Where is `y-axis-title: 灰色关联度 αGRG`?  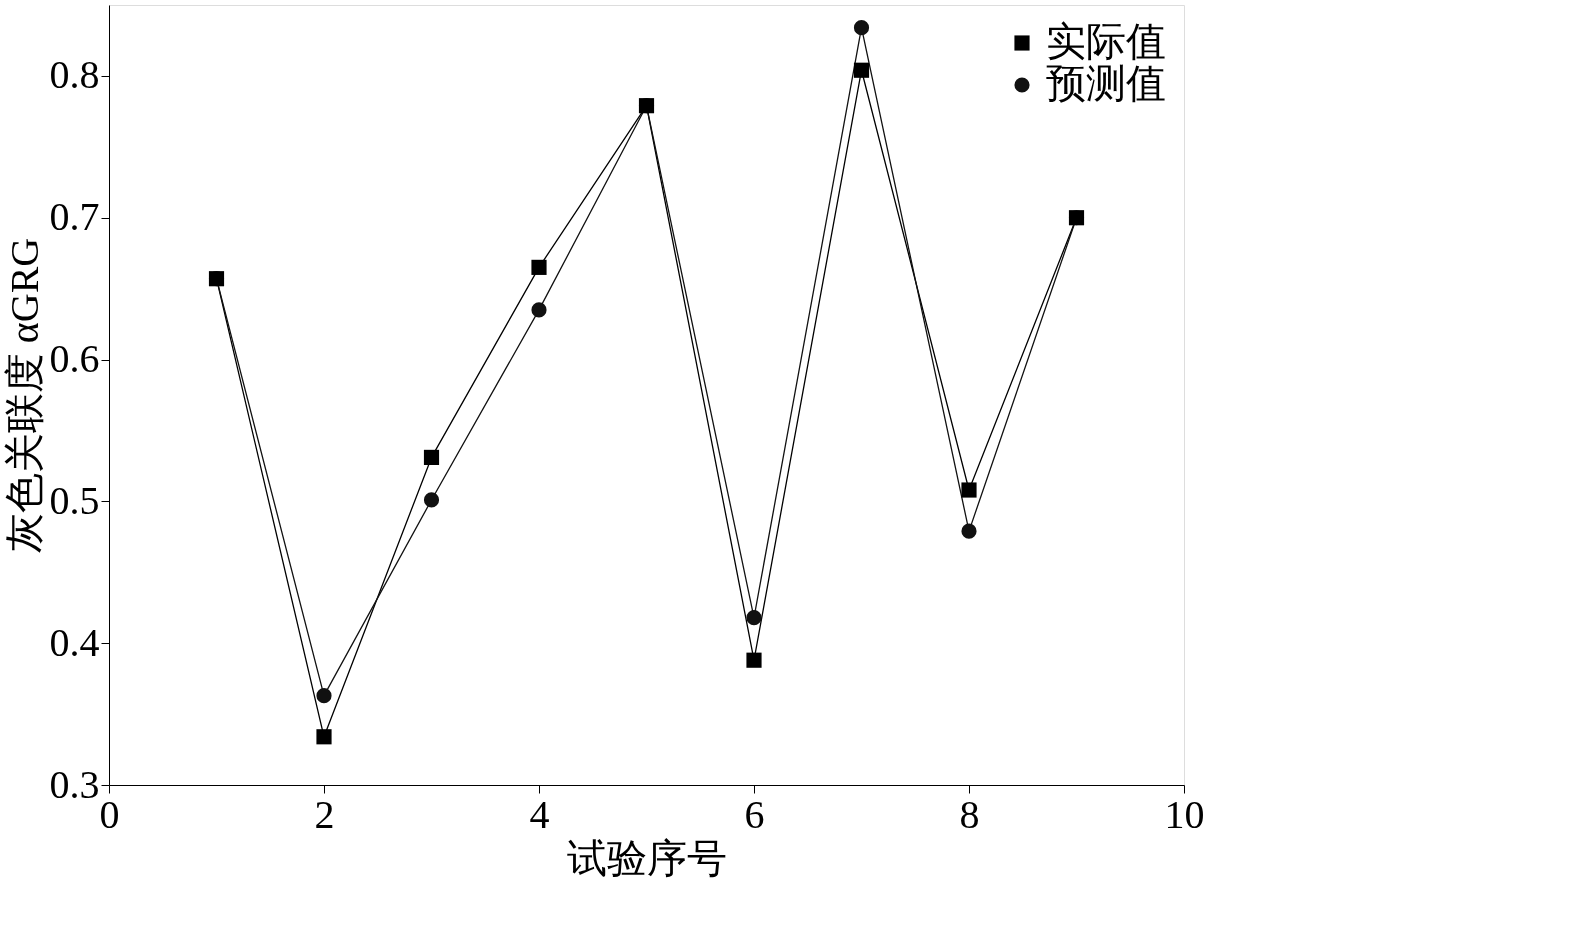 y-axis-title: 灰色关联度 αGRG is located at coordinates (24, 395).